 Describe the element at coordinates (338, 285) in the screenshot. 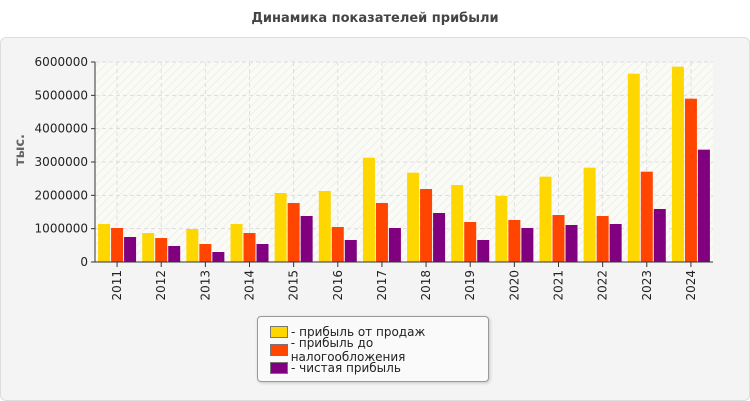

I see `x-tick-label: 2016` at that location.